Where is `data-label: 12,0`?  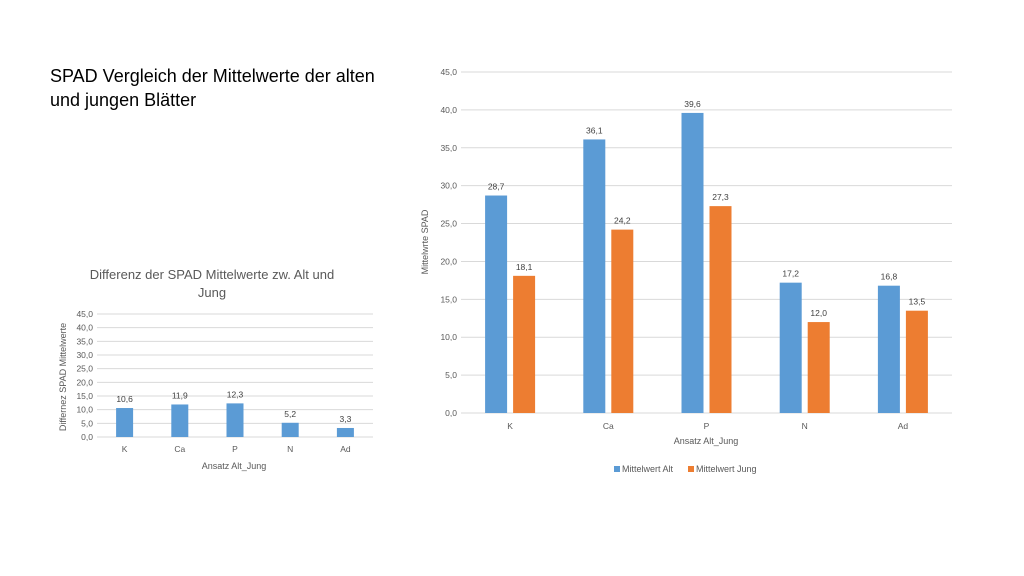 data-label: 12,0 is located at coordinates (818, 313).